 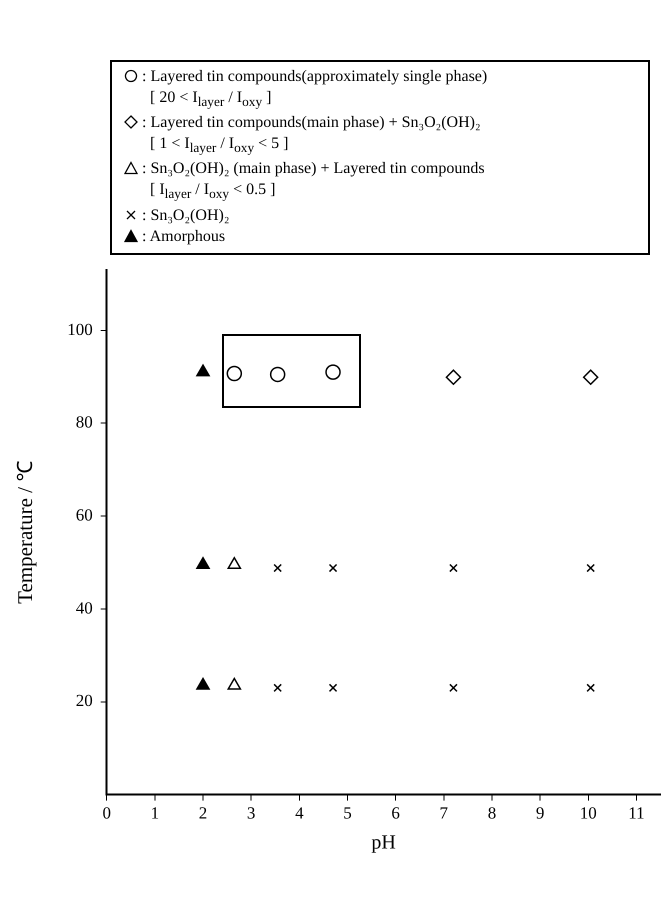 What do you see at coordinates (299, 812) in the screenshot?
I see `x-tick-label: 4` at bounding box center [299, 812].